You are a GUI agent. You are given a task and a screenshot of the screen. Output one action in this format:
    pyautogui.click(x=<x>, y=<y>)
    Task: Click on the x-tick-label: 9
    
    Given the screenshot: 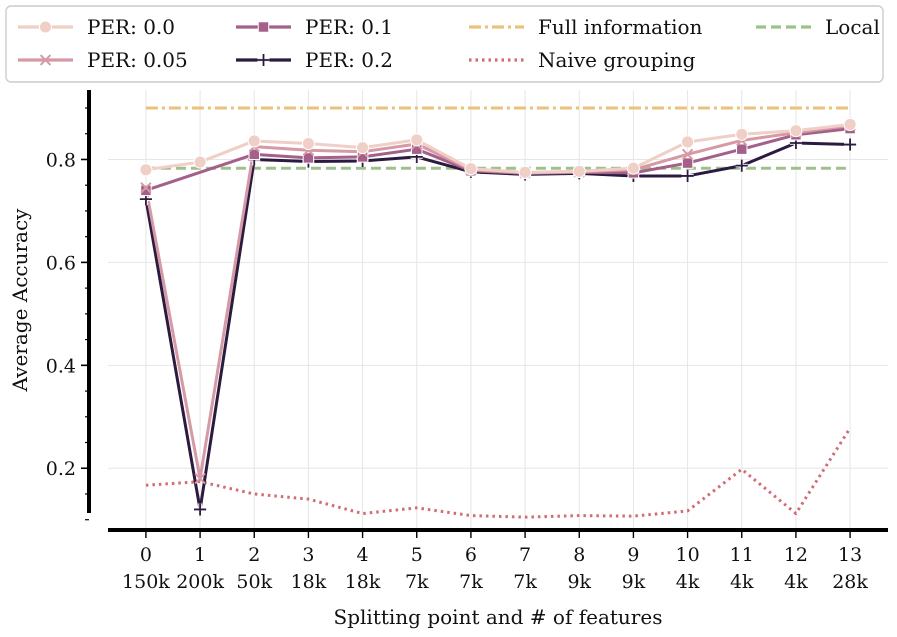 What is the action you would take?
    pyautogui.click(x=633, y=555)
    